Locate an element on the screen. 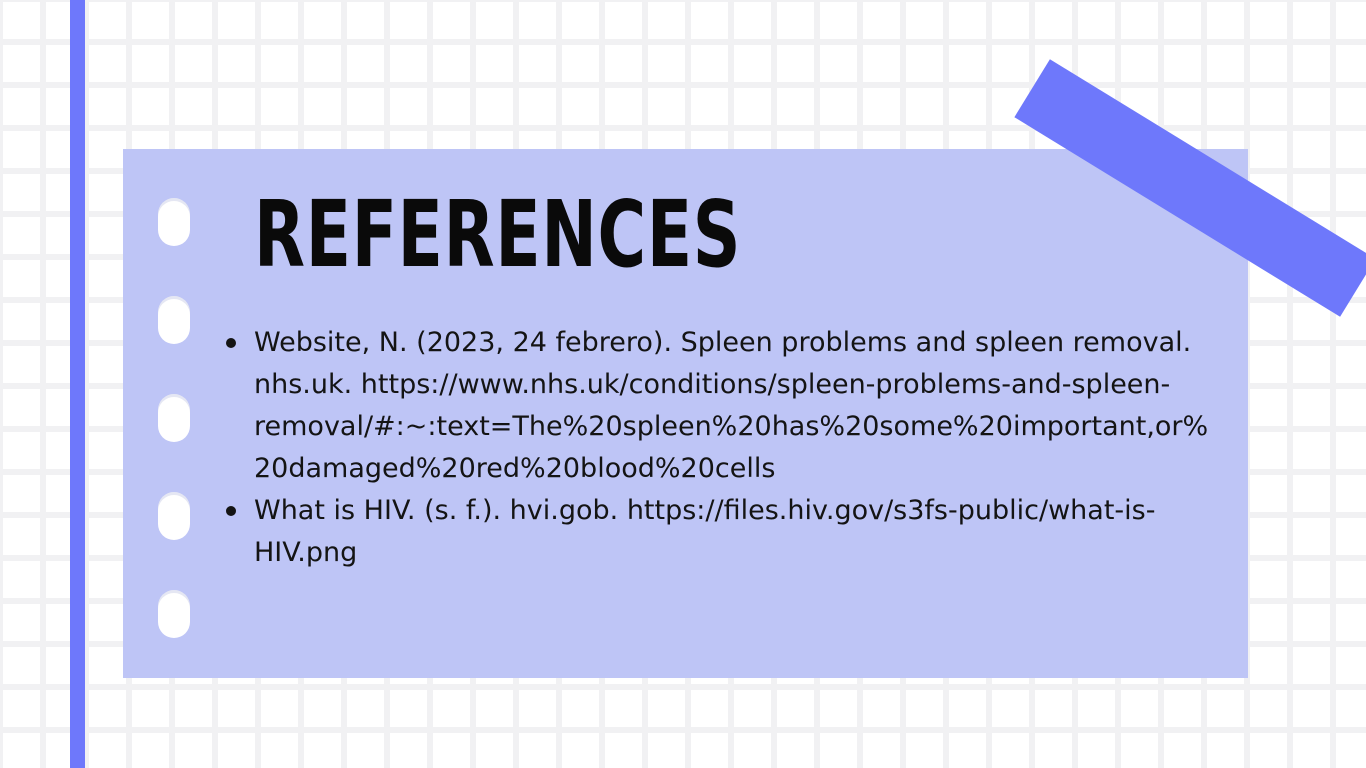 The width and height of the screenshot is (1366, 768). page-title: REFERENCES is located at coordinates (498, 234).